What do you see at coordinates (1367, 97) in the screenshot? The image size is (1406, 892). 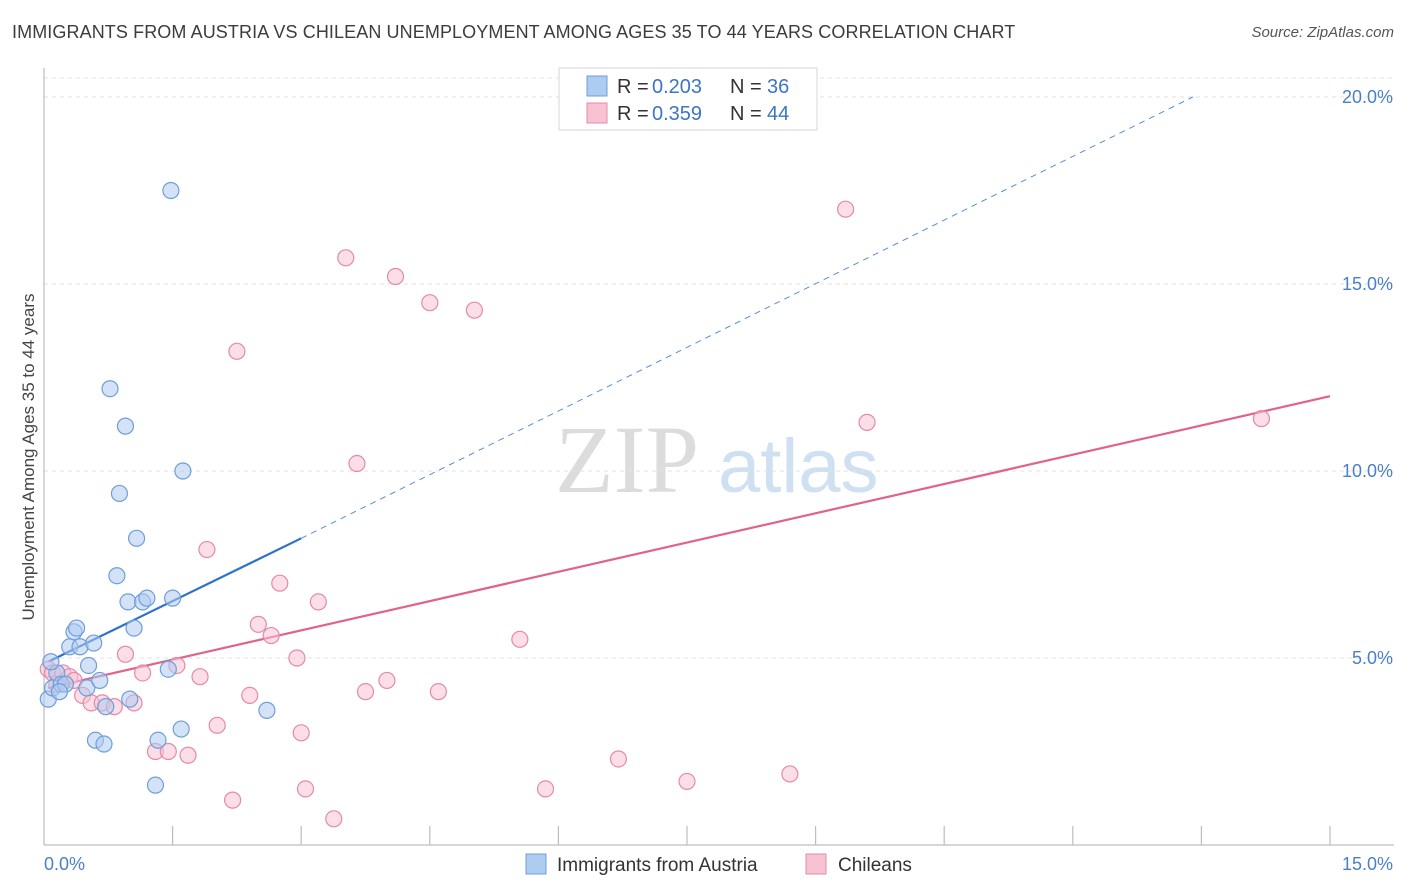 I see `y-tick-label: 20.0%` at bounding box center [1367, 97].